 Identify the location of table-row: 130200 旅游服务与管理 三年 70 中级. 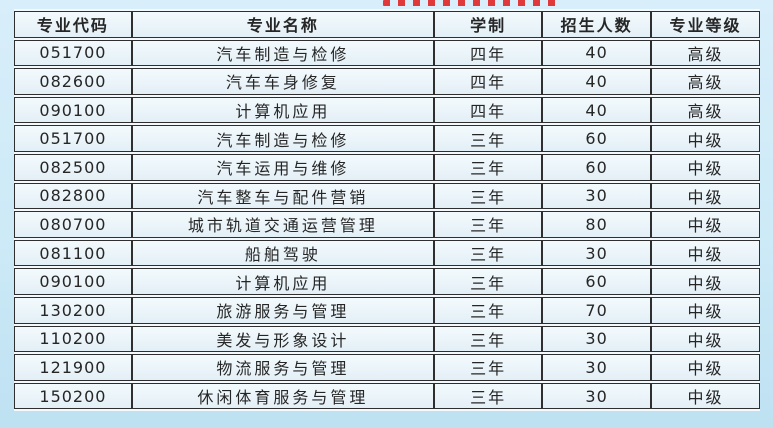
(387, 310).